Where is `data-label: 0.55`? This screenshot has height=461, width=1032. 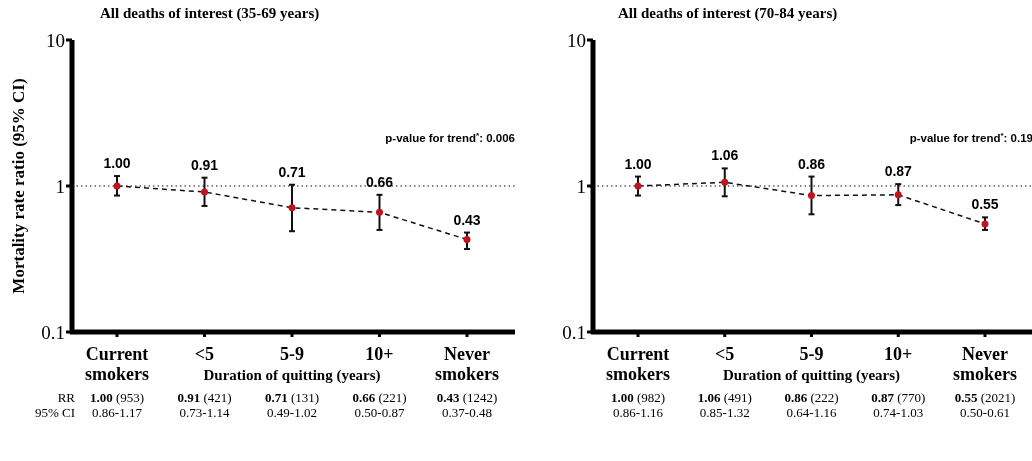 data-label: 0.55 is located at coordinates (985, 204).